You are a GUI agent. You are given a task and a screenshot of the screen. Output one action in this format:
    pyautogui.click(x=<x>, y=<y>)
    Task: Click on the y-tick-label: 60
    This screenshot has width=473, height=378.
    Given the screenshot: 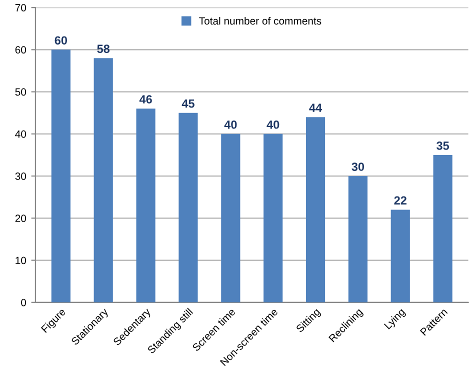 What is the action you would take?
    pyautogui.click(x=20, y=50)
    